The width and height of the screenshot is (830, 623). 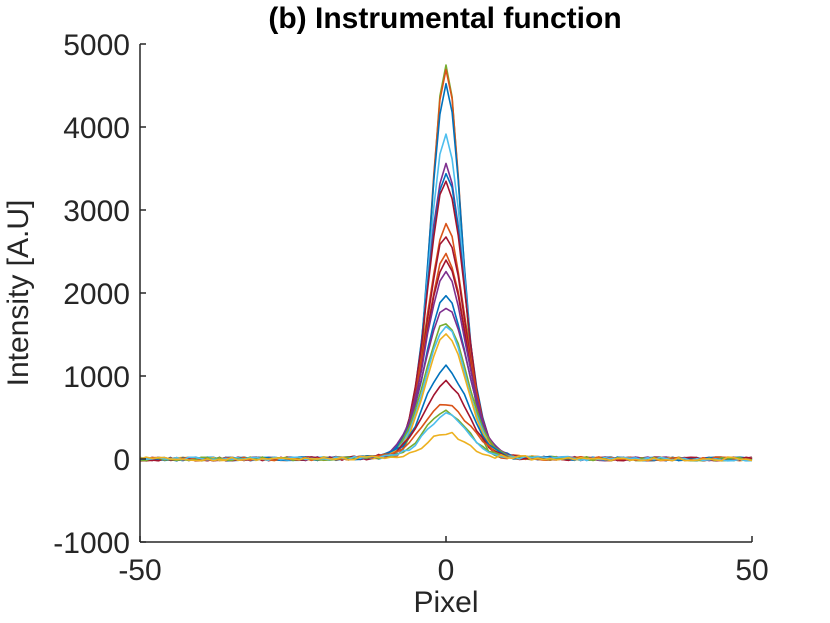 I want to click on x-tick-label: -50, so click(x=139, y=570).